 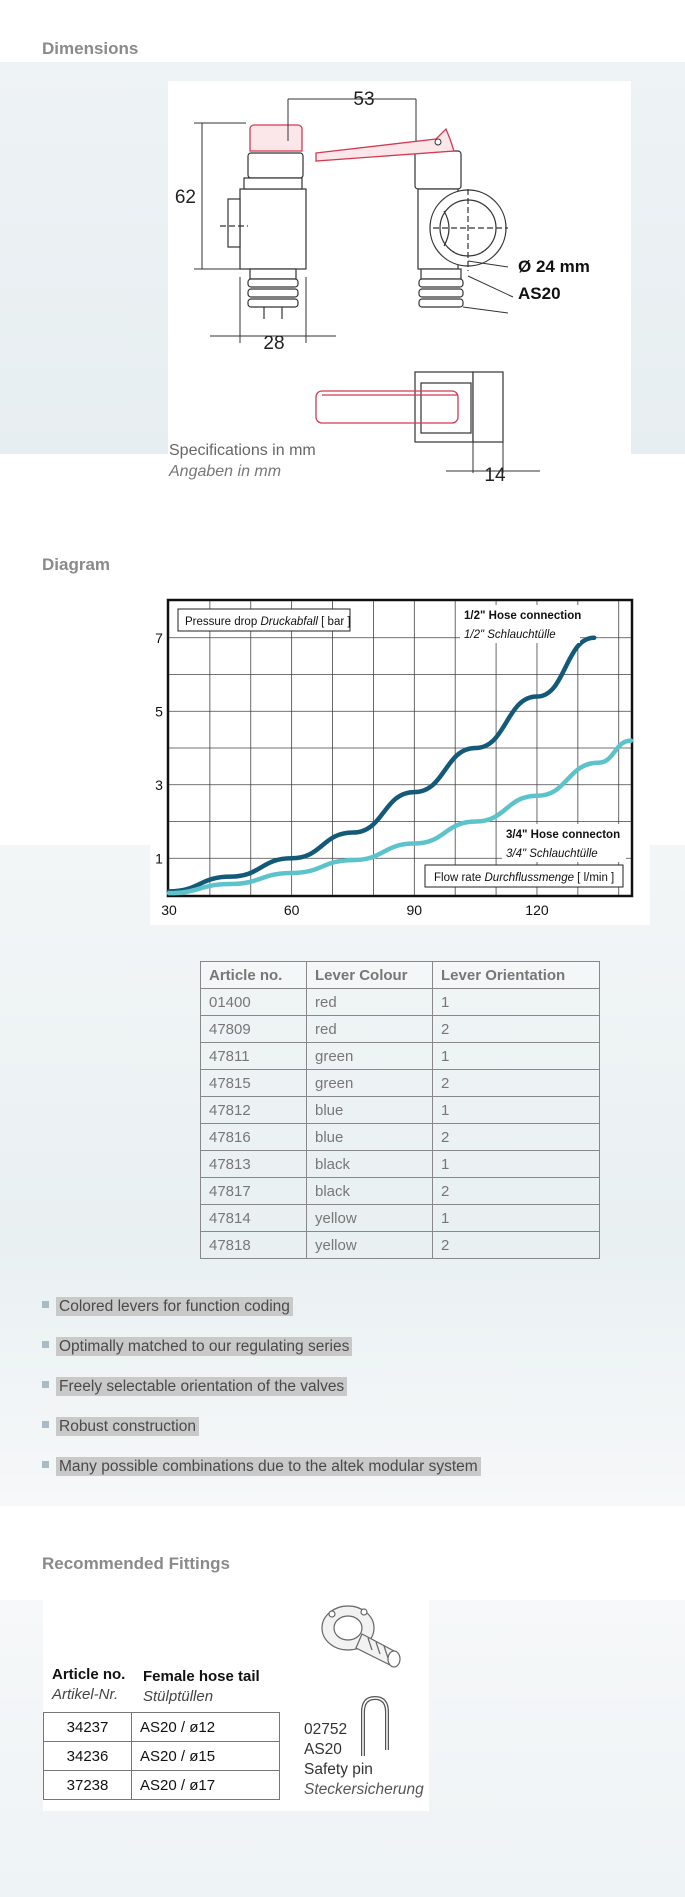 I want to click on table-cell: 47815, so click(x=253, y=1083).